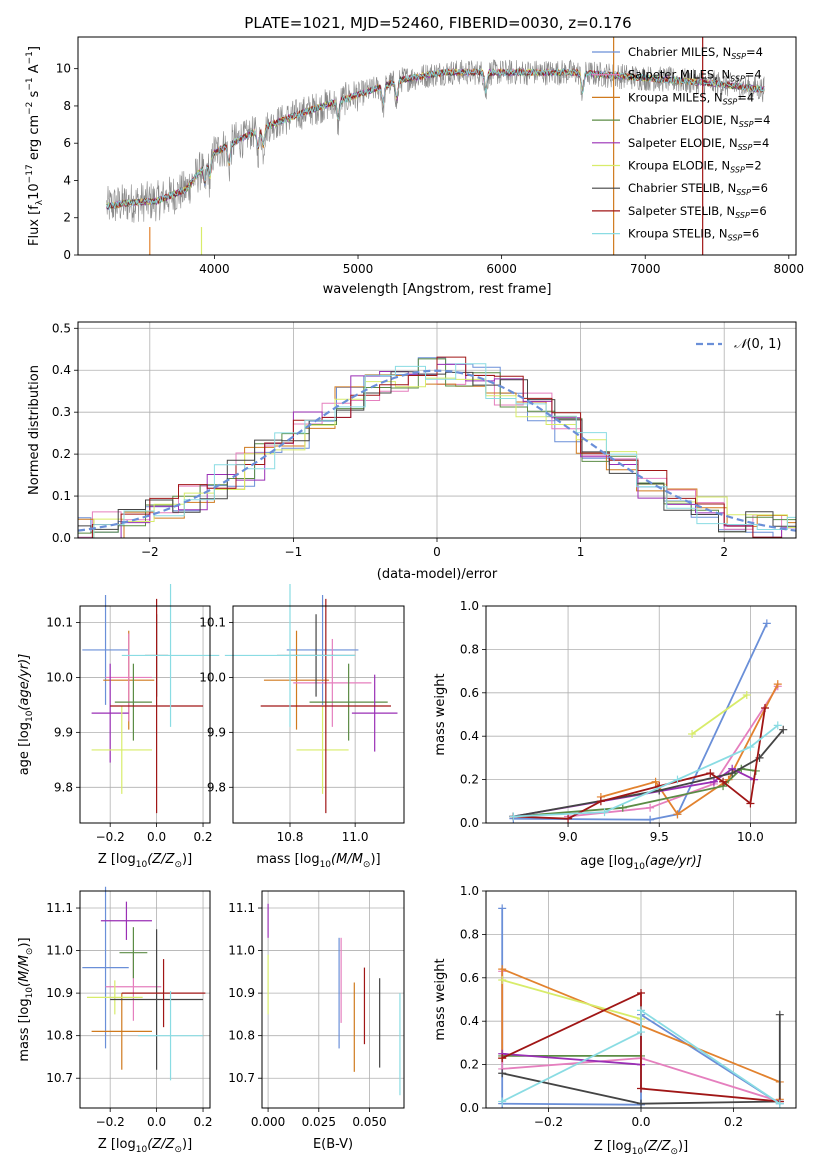  Describe the element at coordinates (61, 412) in the screenshot. I see `y-tick-label: 0.3` at that location.